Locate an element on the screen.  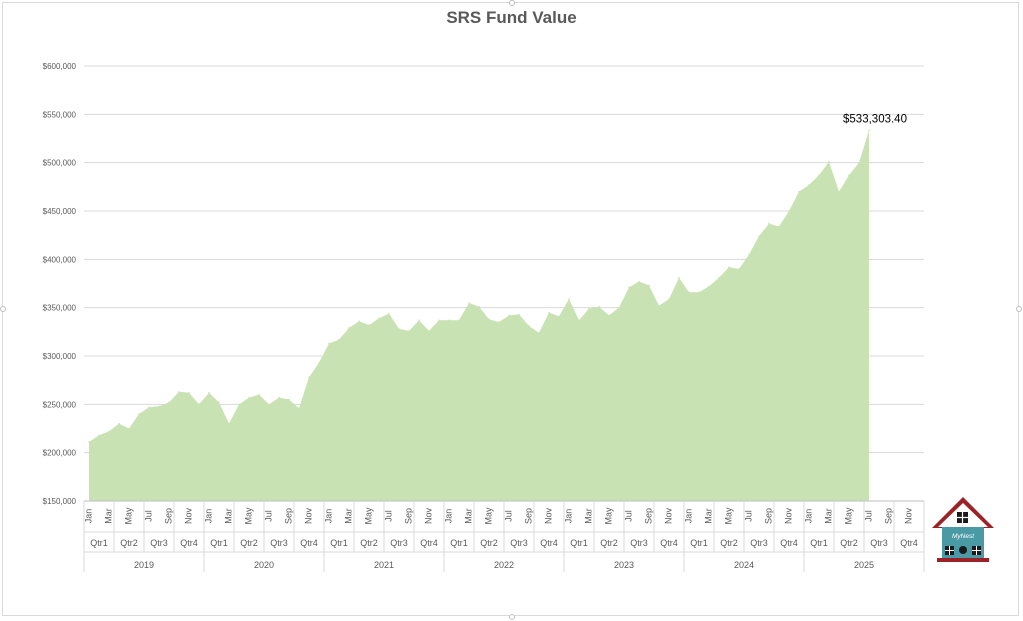
year-label: 2022 is located at coordinates (504, 565).